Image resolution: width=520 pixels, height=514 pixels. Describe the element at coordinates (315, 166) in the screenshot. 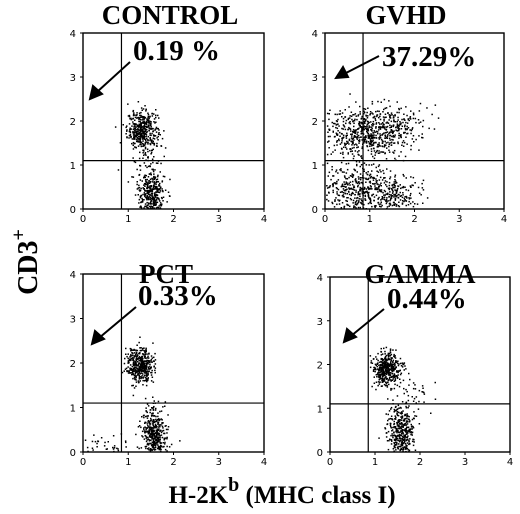

I see `y-tick-label: 1` at that location.